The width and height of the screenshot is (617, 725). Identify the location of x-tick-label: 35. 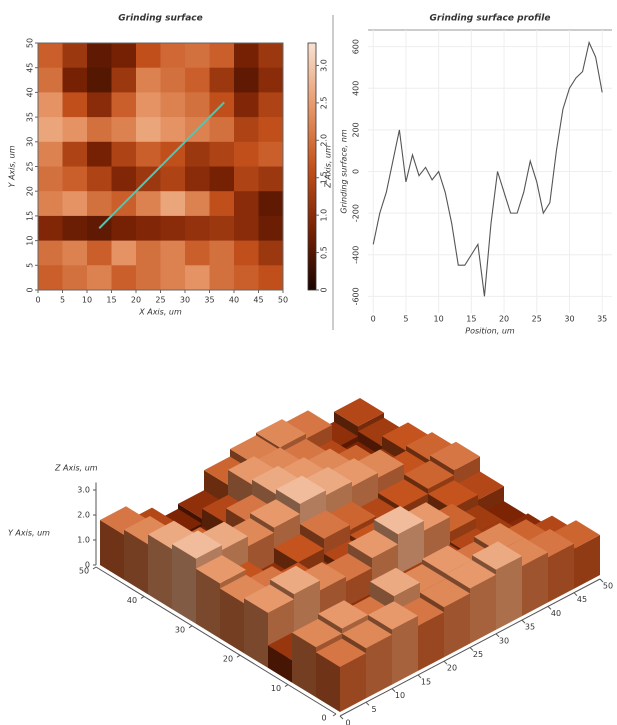
(602, 319).